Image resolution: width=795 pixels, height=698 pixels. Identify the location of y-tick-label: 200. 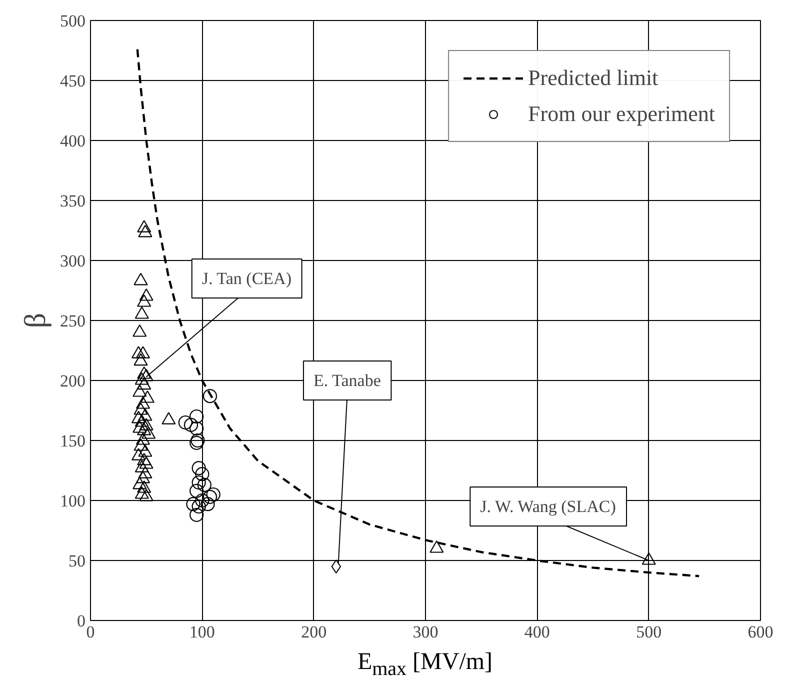
(73, 381).